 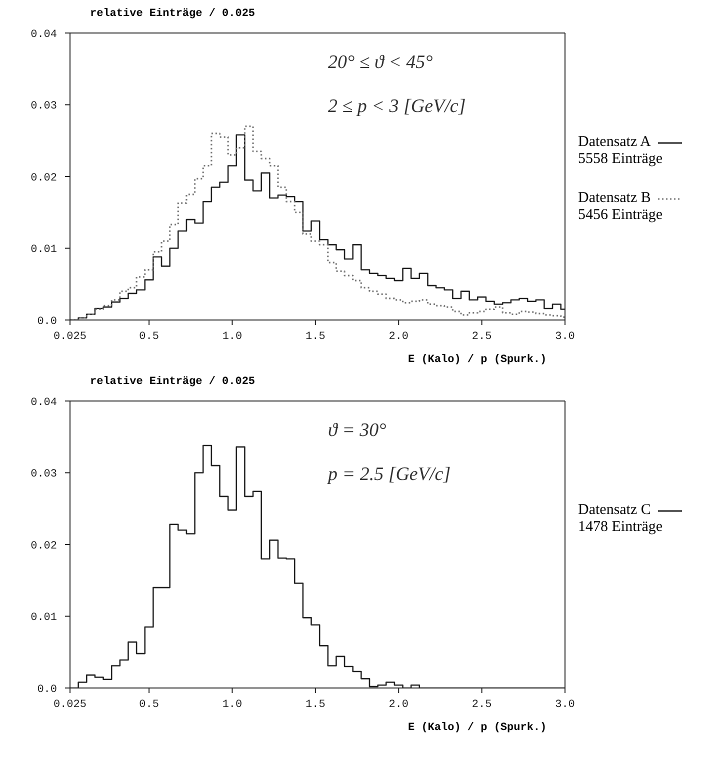 I want to click on legend-label: Datensatz A, so click(x=614, y=142).